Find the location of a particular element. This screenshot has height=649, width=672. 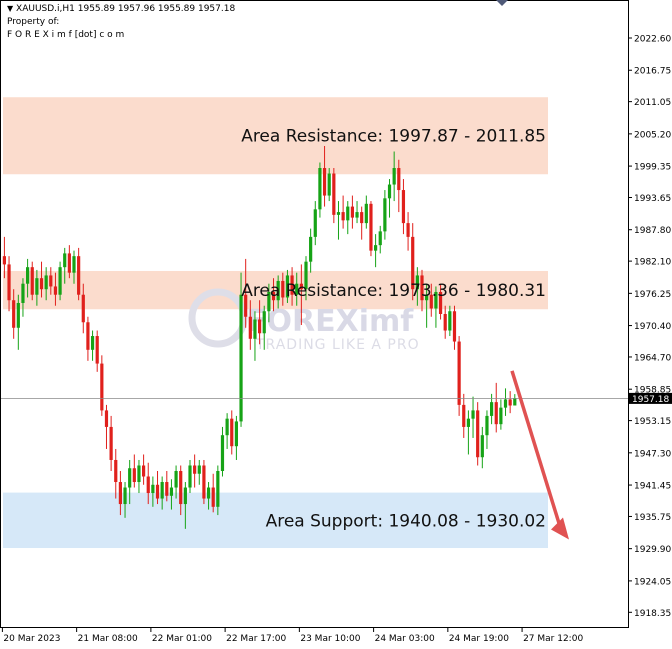

watermark-brand: FOREXimf is located at coordinates (330, 321).